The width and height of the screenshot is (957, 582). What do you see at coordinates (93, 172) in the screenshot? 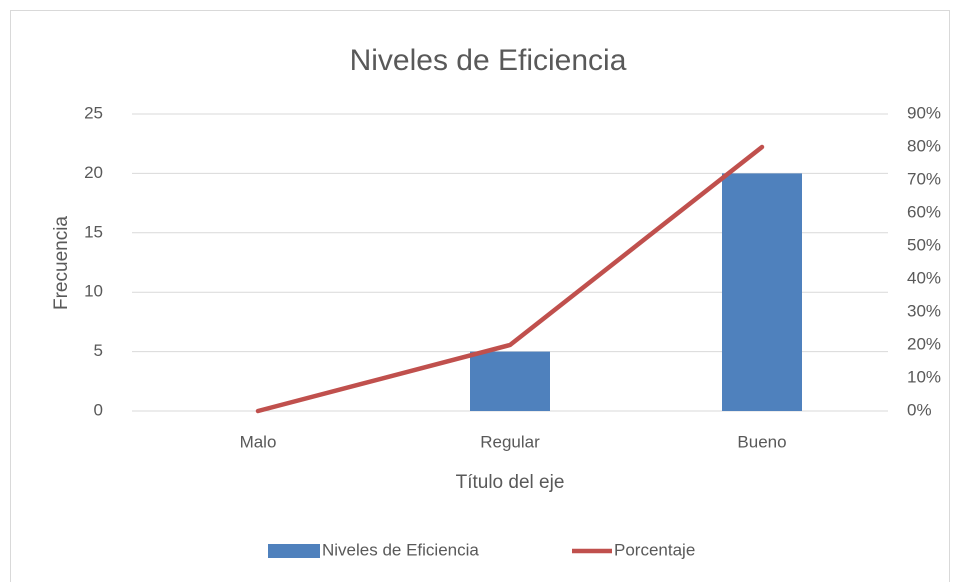
I see `y-tick-label: 20` at bounding box center [93, 172].